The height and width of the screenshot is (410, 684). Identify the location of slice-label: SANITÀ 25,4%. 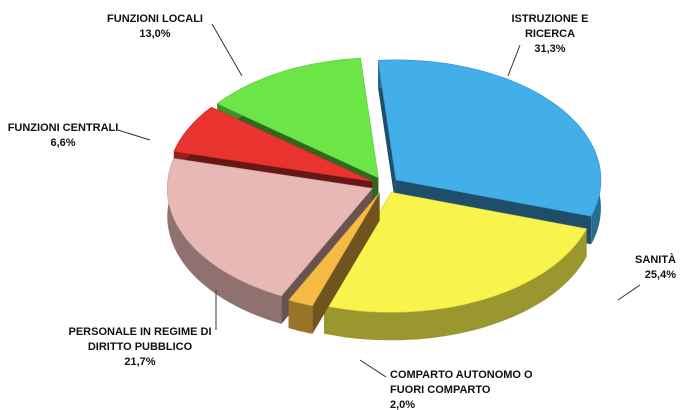
(618, 268).